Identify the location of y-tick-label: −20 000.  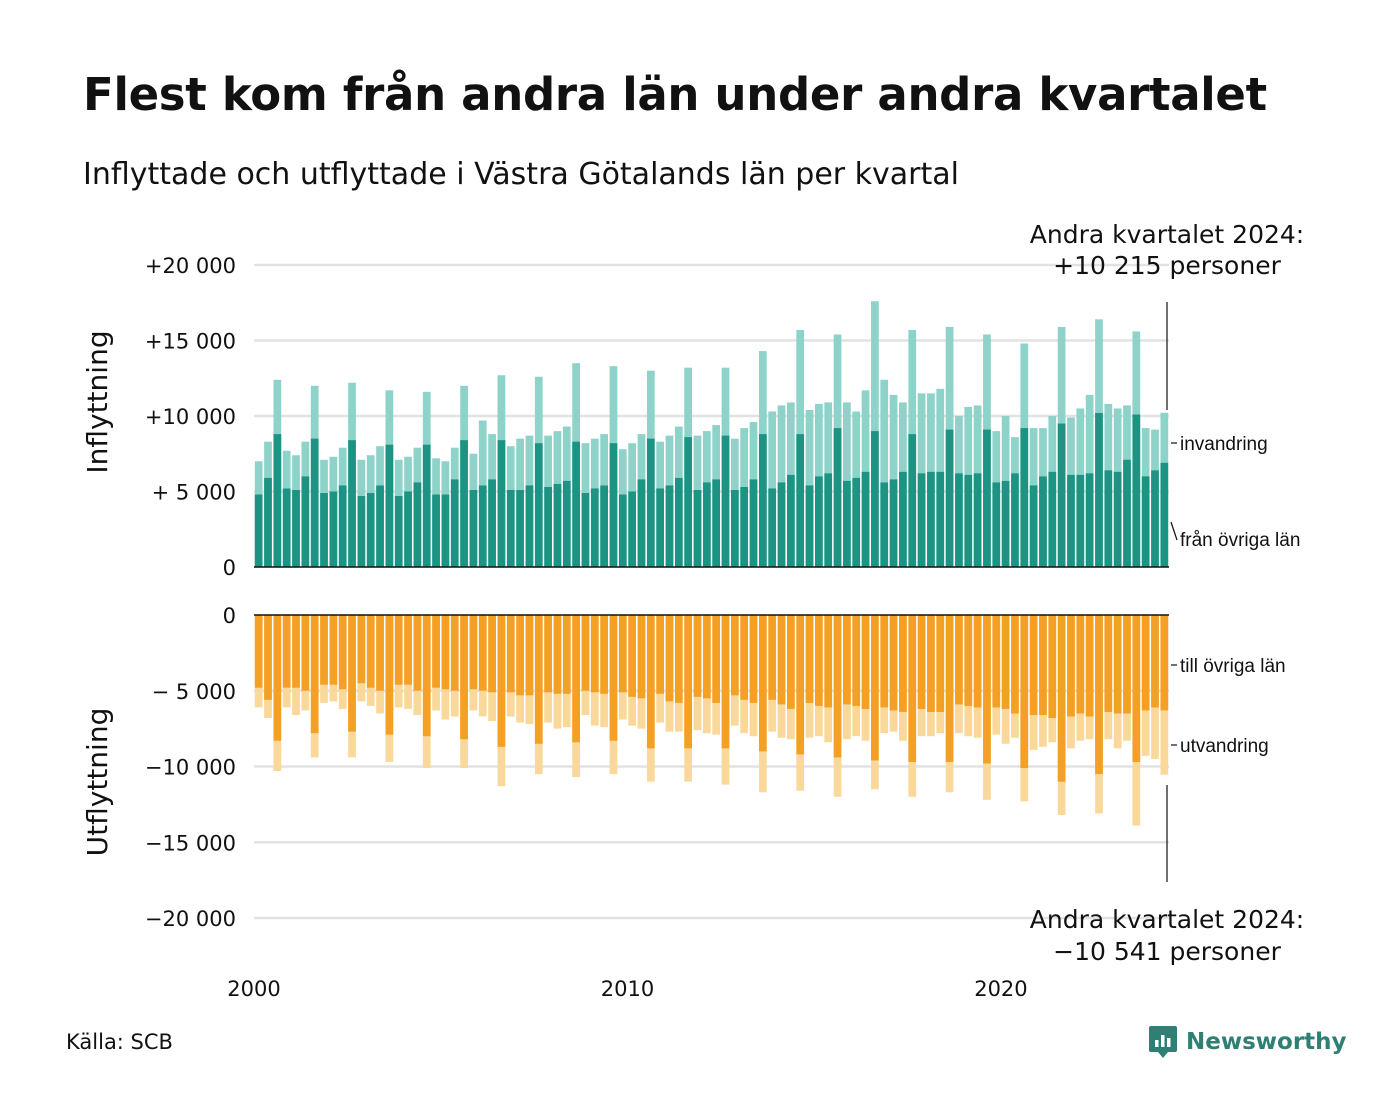
(190, 919).